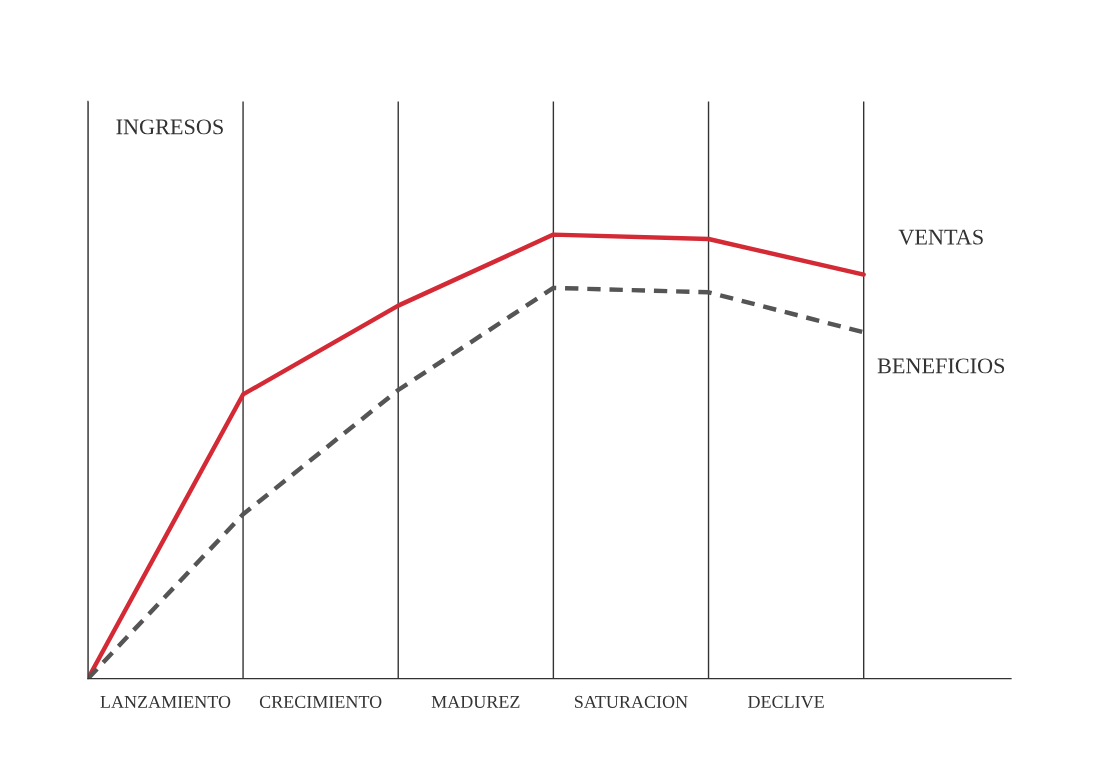 Image resolution: width=1099 pixels, height=780 pixels. What do you see at coordinates (169, 127) in the screenshot?
I see `text: INGRESOS` at bounding box center [169, 127].